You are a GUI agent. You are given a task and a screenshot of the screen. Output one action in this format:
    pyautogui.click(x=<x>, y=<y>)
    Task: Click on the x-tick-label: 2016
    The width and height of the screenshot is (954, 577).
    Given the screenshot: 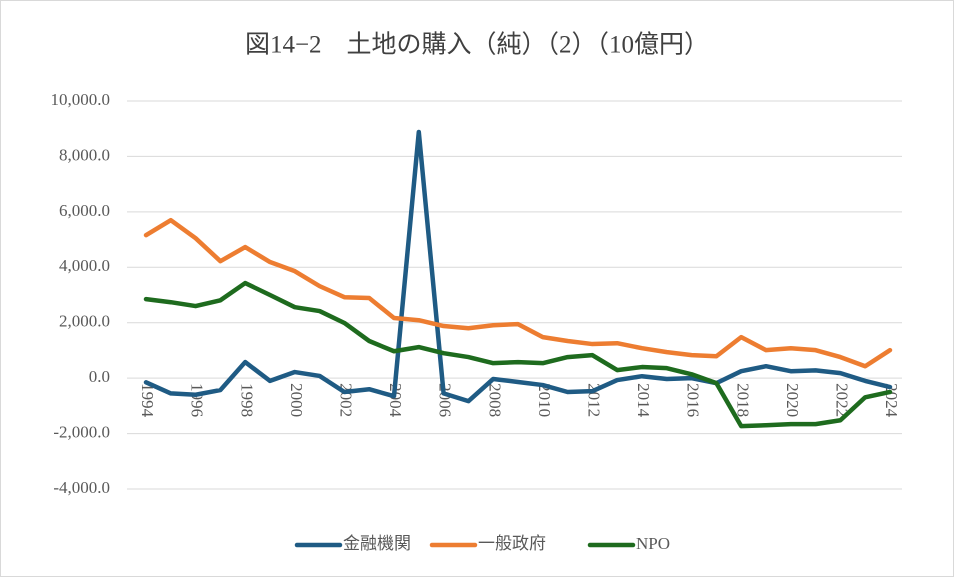 What is the action you would take?
    pyautogui.click(x=693, y=400)
    